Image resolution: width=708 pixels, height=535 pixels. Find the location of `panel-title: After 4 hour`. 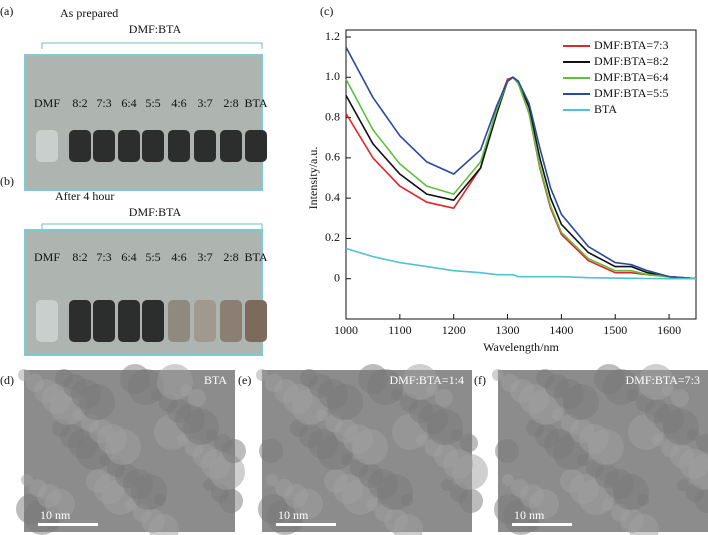

panel-title: After 4 hour is located at coordinates (84, 196).